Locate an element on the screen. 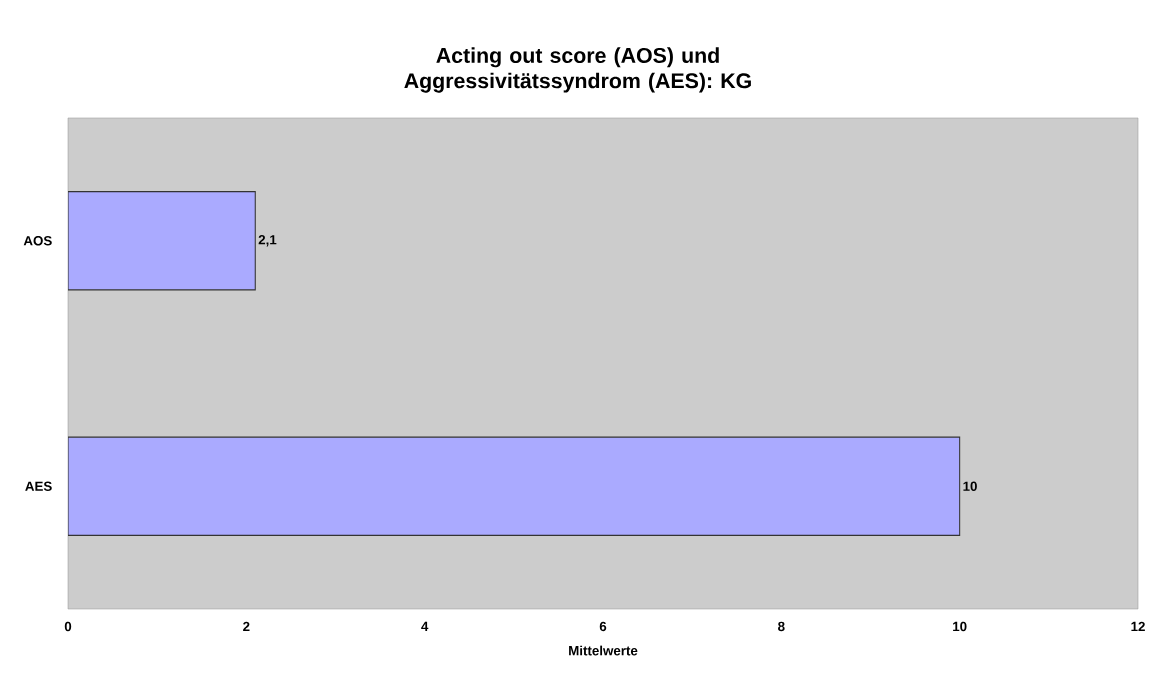  y-tick-label: AES is located at coordinates (38, 486).